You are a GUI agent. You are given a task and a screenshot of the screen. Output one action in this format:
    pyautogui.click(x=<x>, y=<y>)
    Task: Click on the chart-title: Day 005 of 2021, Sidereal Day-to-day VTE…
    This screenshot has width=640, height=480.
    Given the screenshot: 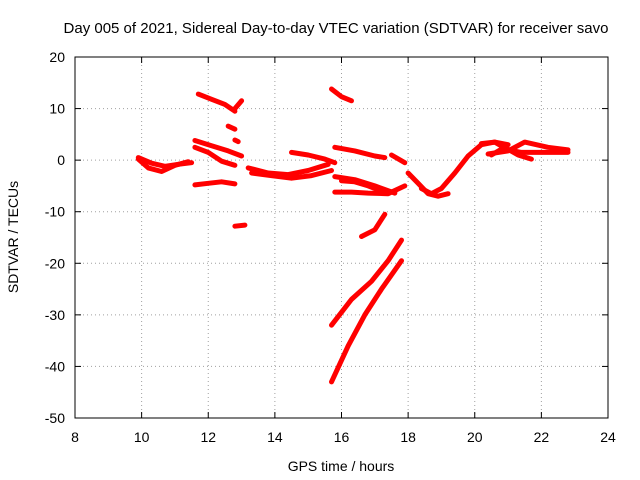 What is the action you would take?
    pyautogui.click(x=336, y=28)
    